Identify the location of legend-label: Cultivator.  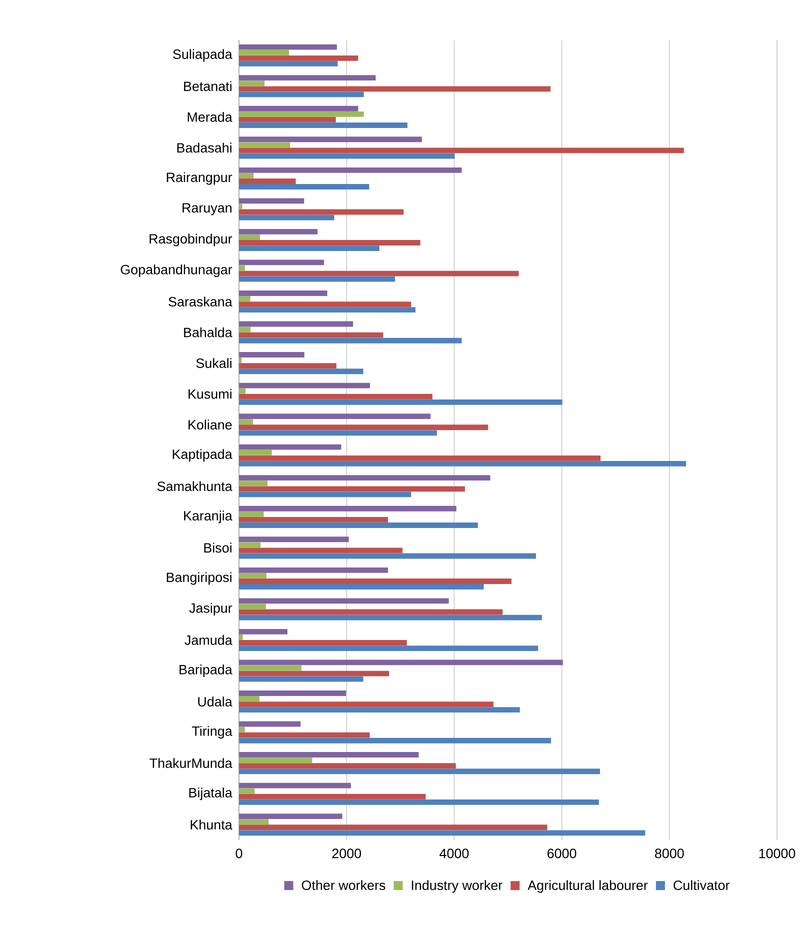
(702, 885).